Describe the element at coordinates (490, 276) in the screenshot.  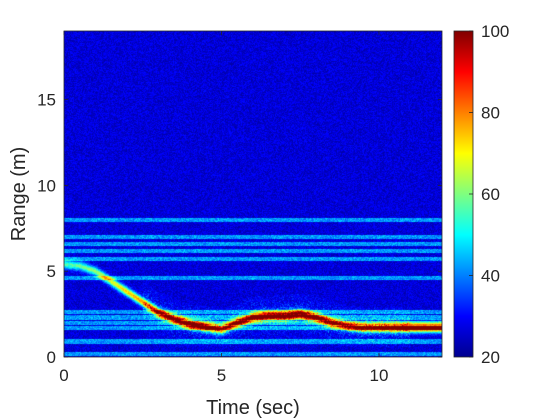
I see `colorbar-tick-label: 40` at that location.